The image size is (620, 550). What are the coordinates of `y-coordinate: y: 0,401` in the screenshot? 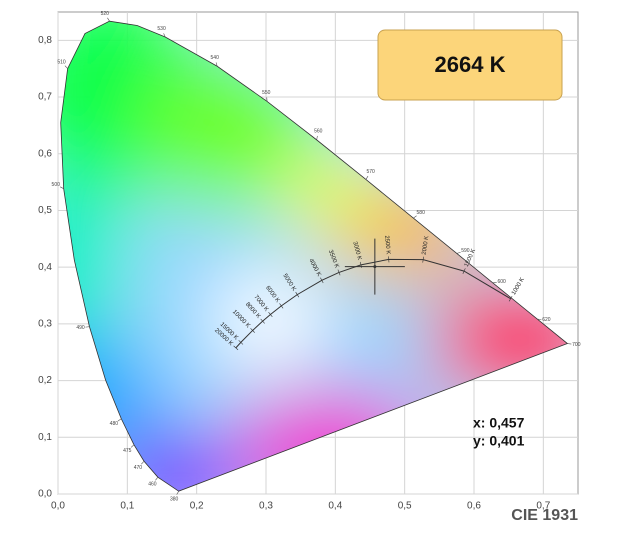 It's located at (499, 441).